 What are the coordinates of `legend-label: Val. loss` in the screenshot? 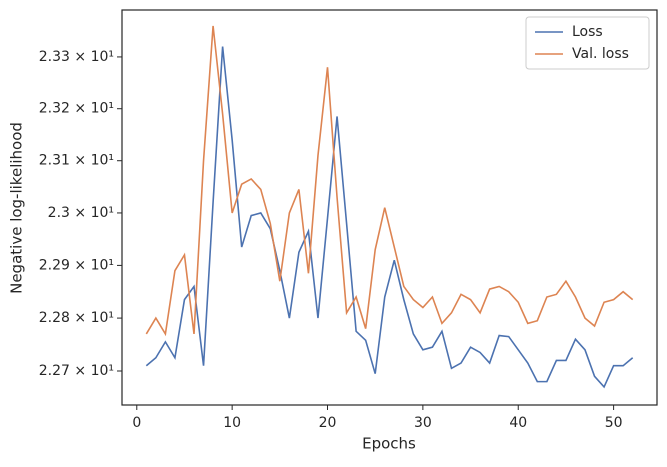 It's located at (600, 54).